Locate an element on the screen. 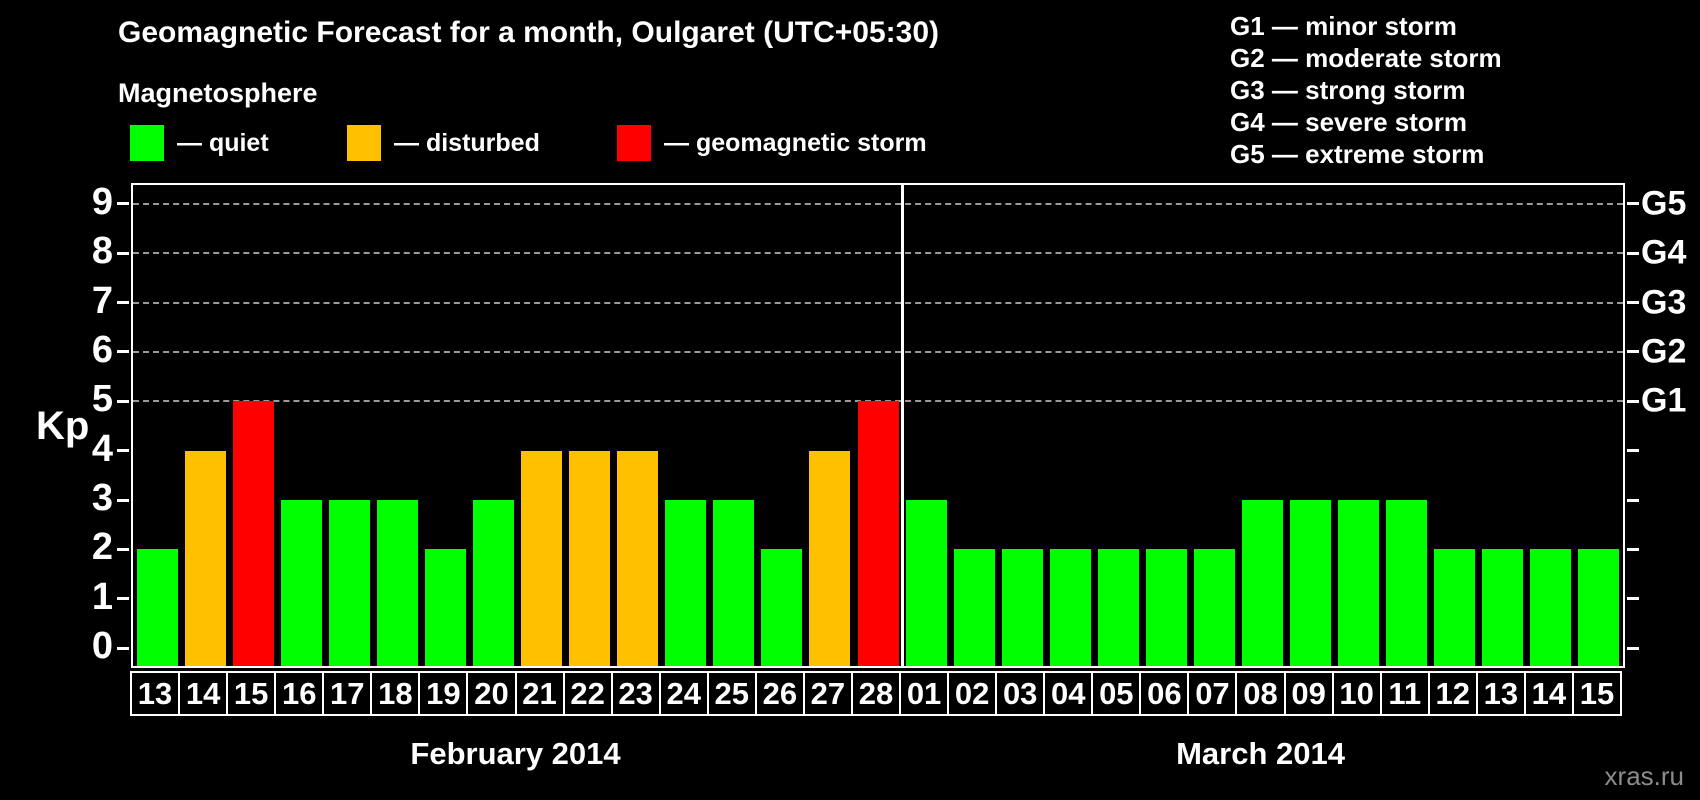 This screenshot has width=1700, height=800. y-tick-label: 3 is located at coordinates (102, 497).